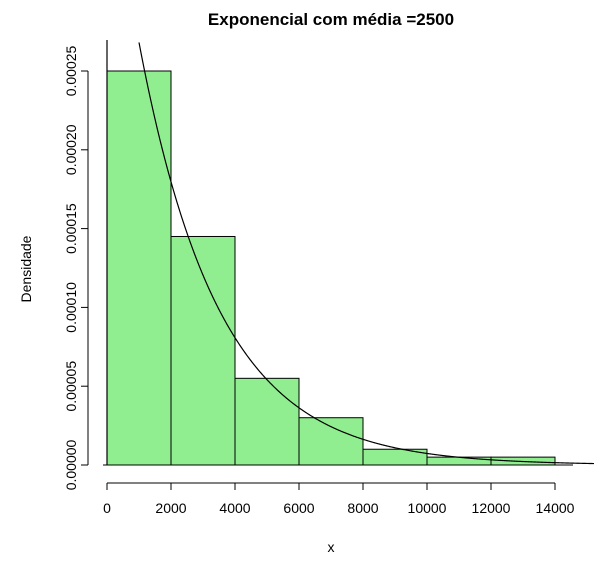 The image size is (594, 564). Describe the element at coordinates (26, 268) in the screenshot. I see `y-axis-label: Densidade` at that location.